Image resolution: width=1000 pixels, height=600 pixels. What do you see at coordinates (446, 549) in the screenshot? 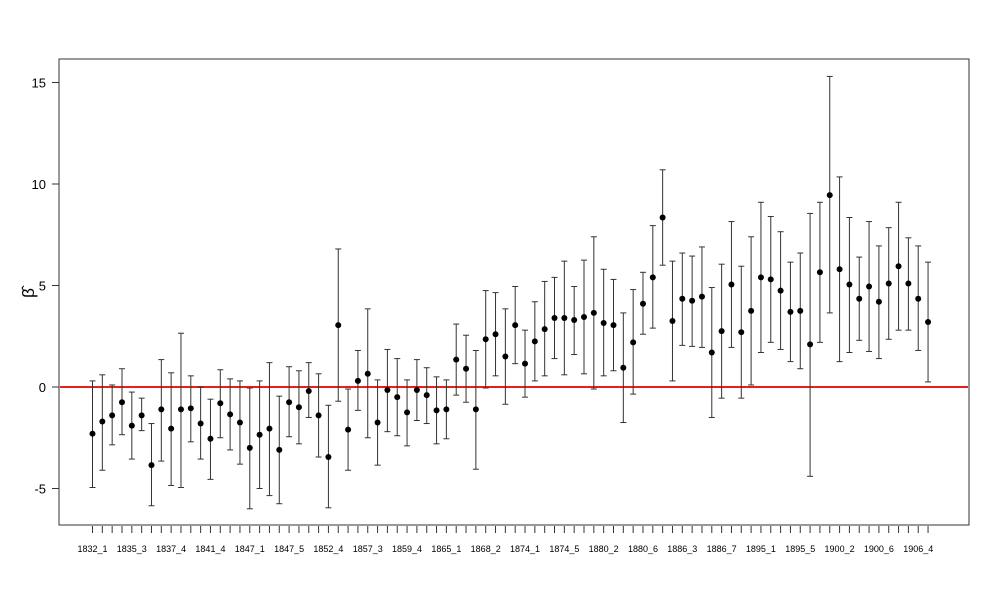
I see `x-tick-label: 1865_1` at bounding box center [446, 549].